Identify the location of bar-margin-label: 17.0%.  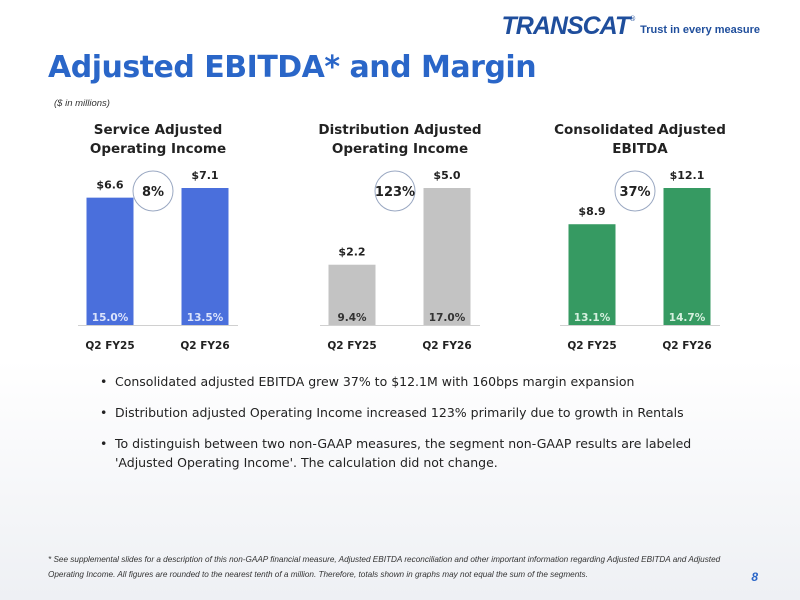
(447, 318).